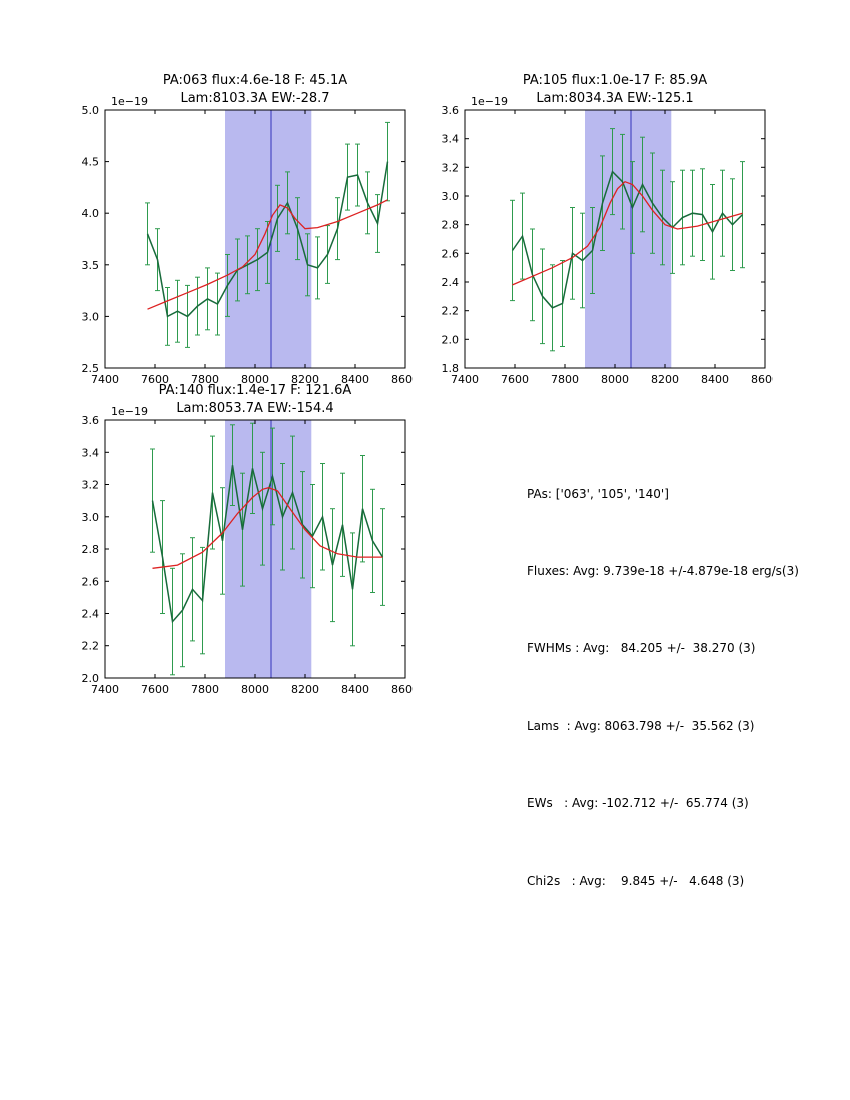  What do you see at coordinates (615, 80) in the screenshot?
I see `plot-pa105-title-line1: PA:105 flux:1.0e-17 F: 85.9A` at bounding box center [615, 80].